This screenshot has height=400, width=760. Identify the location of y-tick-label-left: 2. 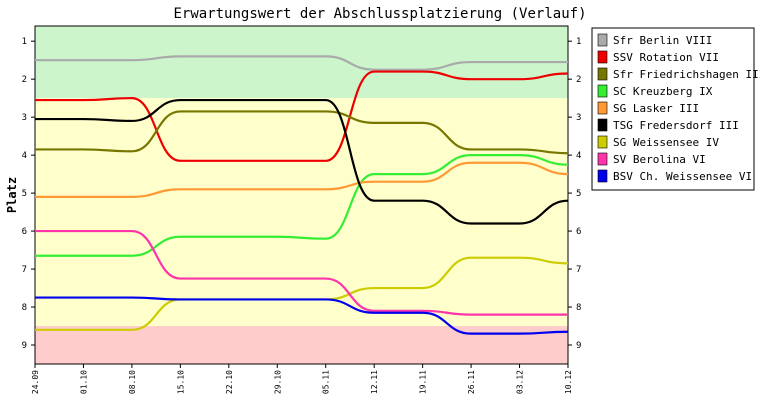
(24, 80).